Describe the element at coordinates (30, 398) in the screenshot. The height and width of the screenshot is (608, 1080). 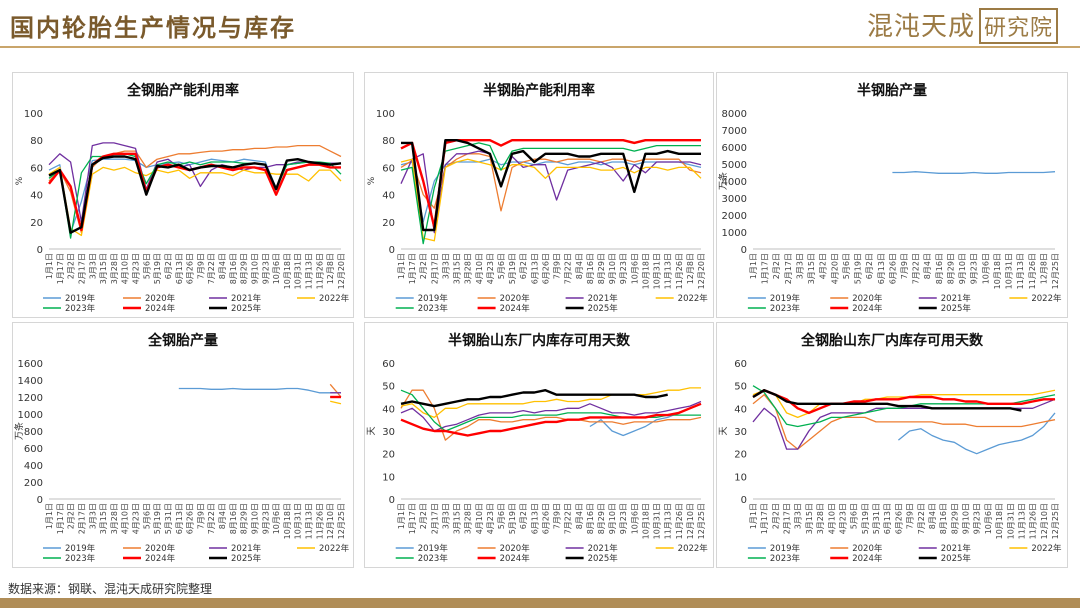
I see `y-tick-label: 1200` at that location.